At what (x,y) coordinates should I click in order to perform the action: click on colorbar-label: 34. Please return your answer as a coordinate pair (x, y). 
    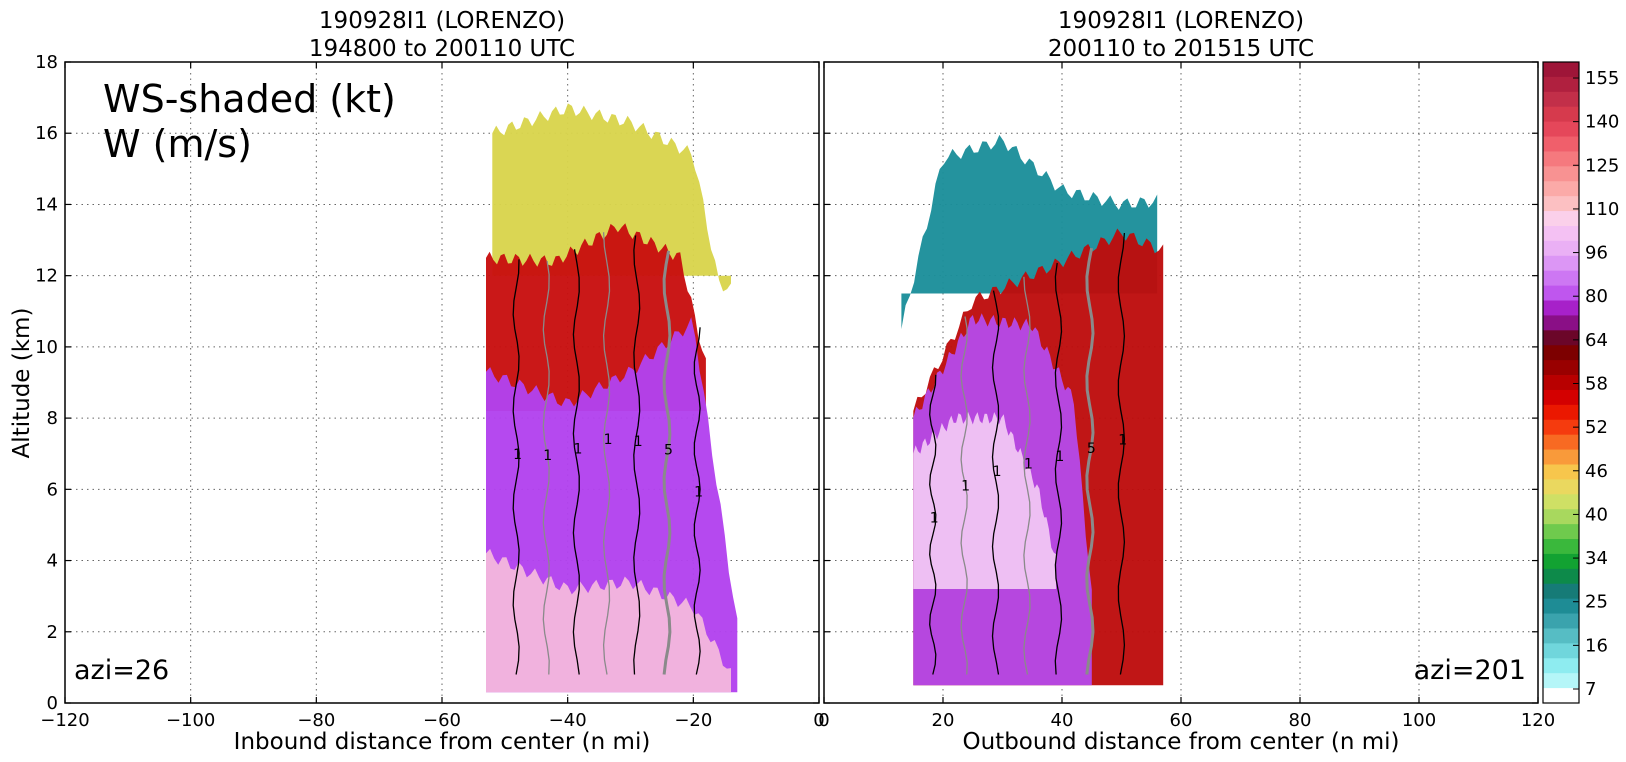
    Looking at the image, I should click on (1596, 558).